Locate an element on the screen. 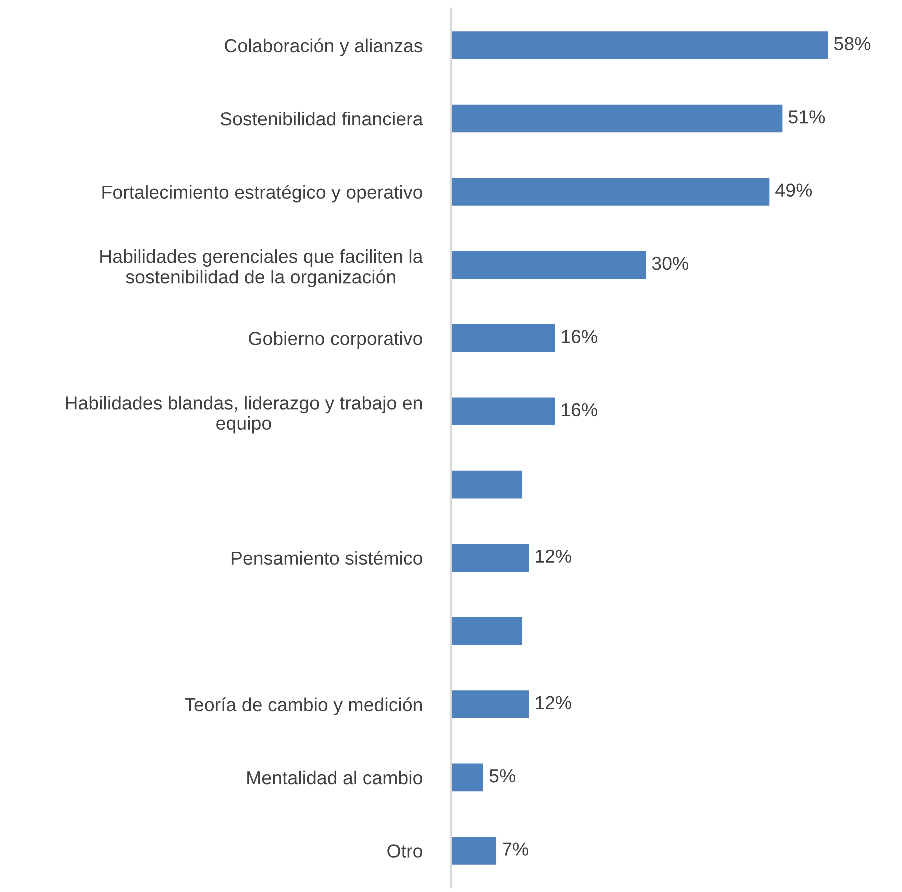  data-label: 51% is located at coordinates (807, 117).